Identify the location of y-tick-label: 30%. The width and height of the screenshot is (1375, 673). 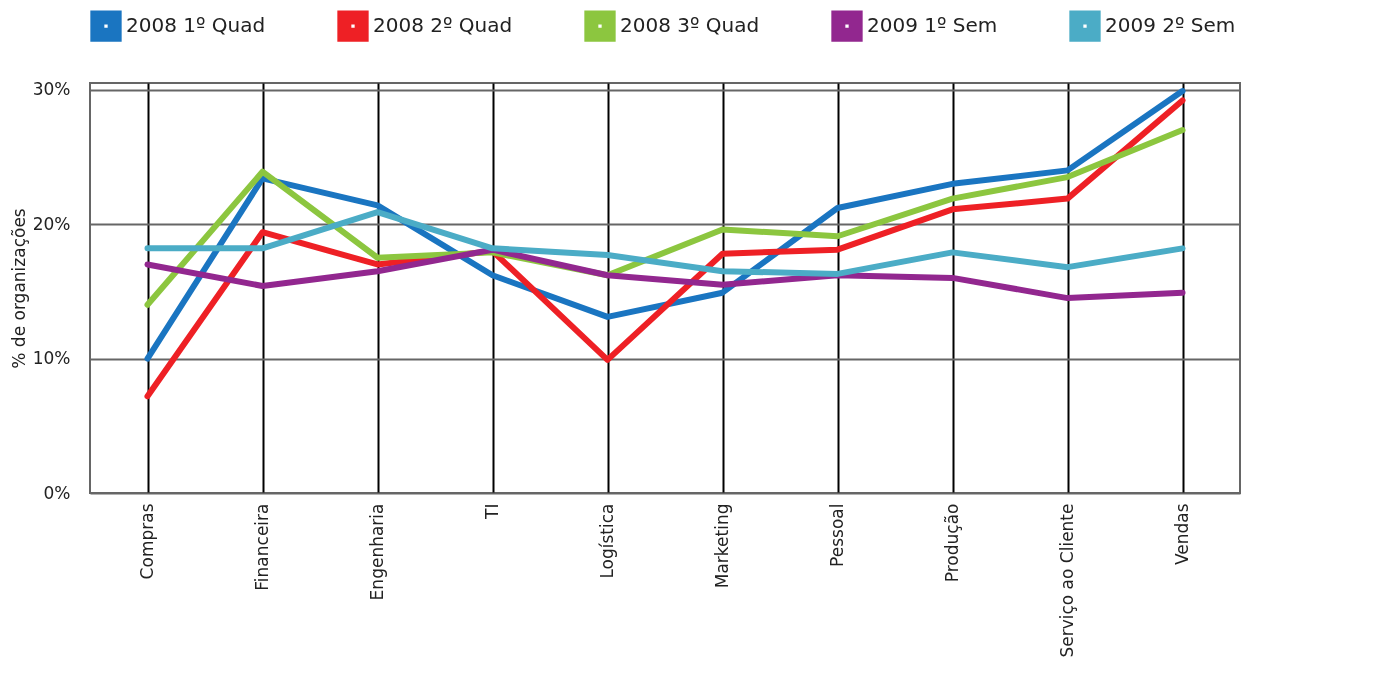
(51, 89).